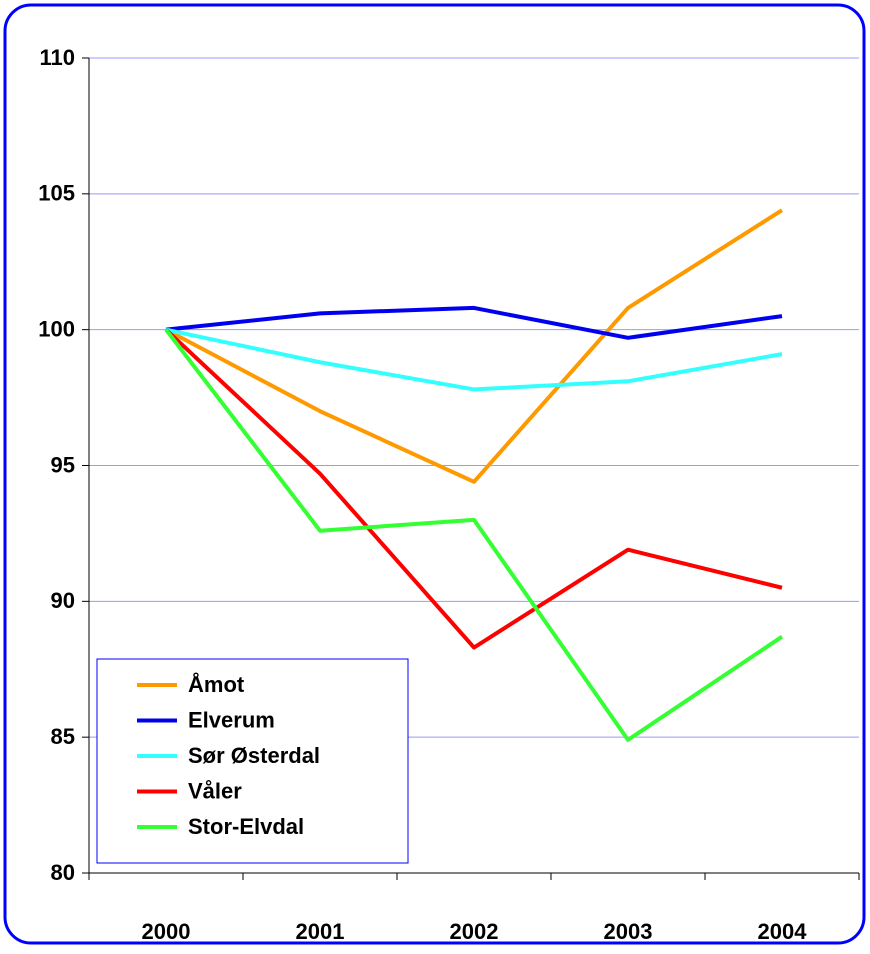  Describe the element at coordinates (628, 931) in the screenshot. I see `x-tick-label: 2003` at that location.